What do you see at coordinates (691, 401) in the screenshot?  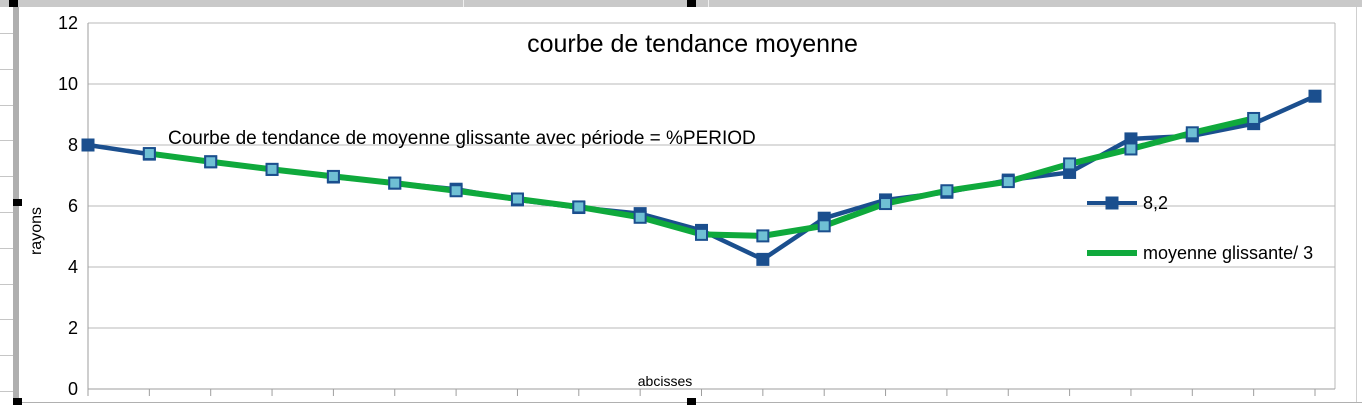 I see `selection-handle-bottom-middle` at bounding box center [691, 401].